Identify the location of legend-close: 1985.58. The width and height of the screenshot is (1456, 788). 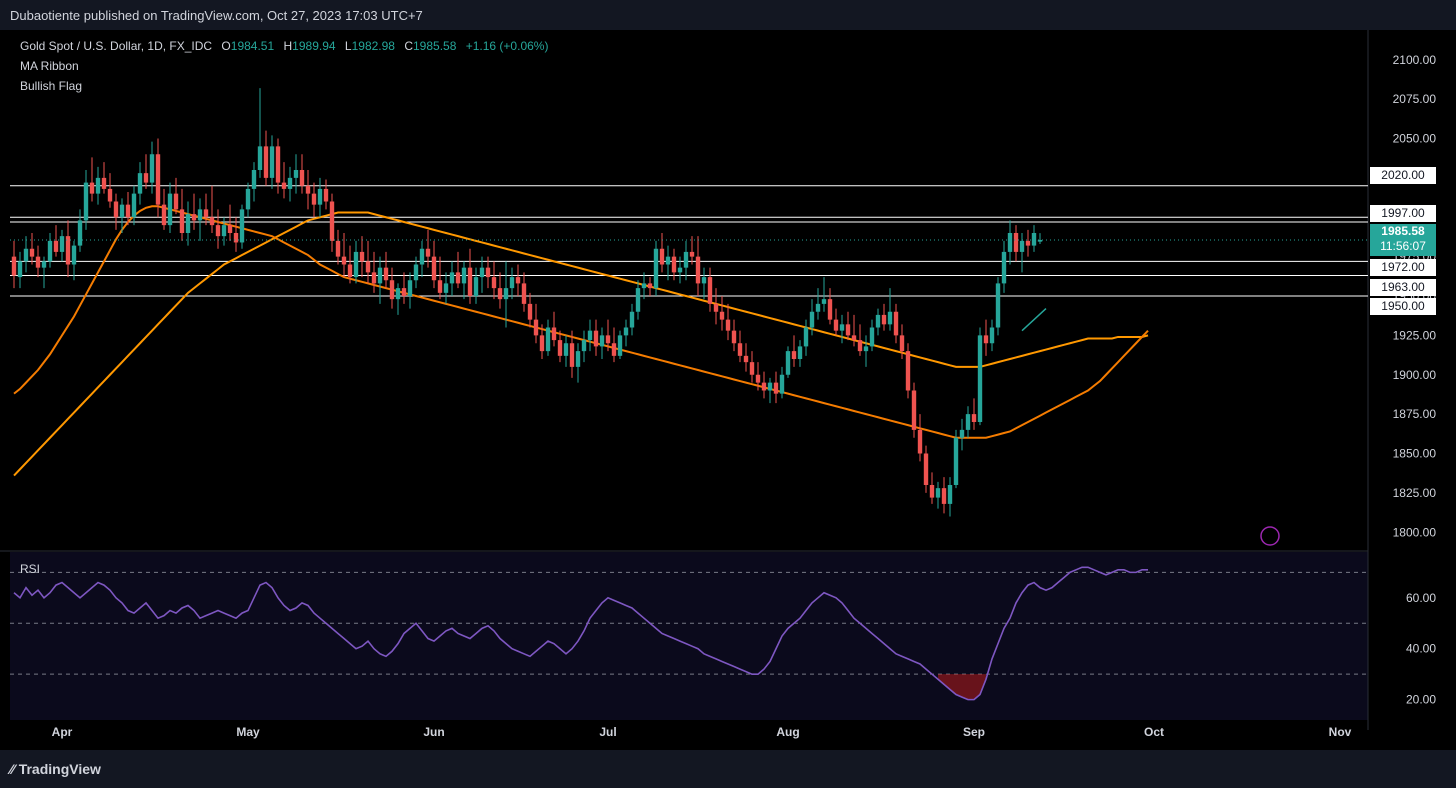
(435, 46).